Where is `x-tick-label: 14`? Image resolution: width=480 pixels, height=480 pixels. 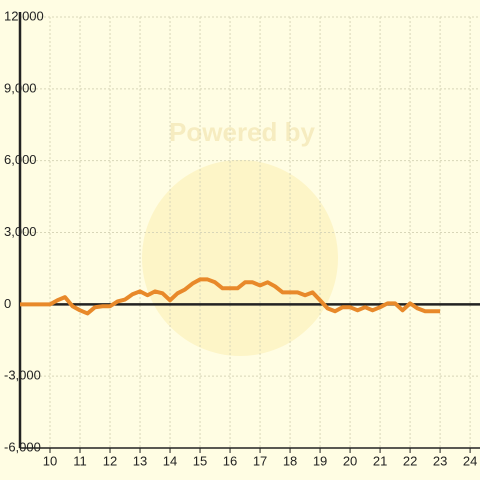 x-tick-label: 14 is located at coordinates (170, 460).